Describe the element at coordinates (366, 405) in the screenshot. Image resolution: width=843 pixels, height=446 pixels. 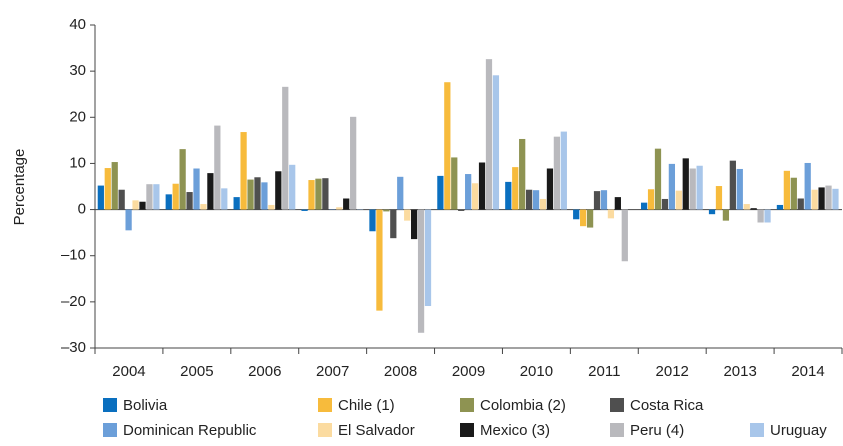
I see `legend-label: Chile (1)` at that location.